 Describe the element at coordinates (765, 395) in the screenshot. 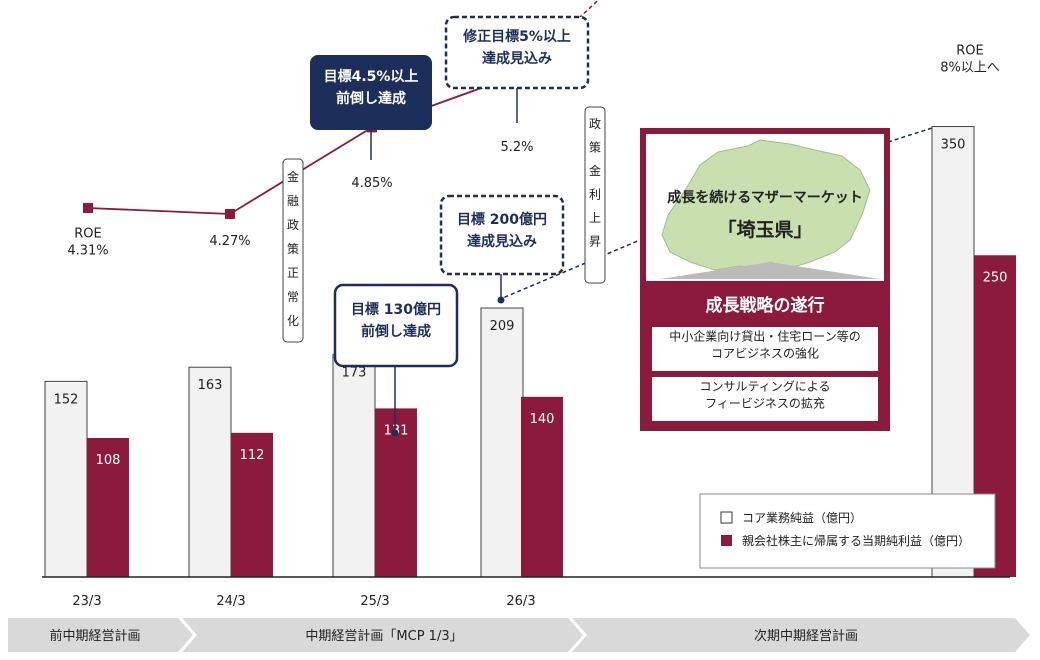

I see `svg-text: コンサルティングによるフィービジネスの拡充` at that location.